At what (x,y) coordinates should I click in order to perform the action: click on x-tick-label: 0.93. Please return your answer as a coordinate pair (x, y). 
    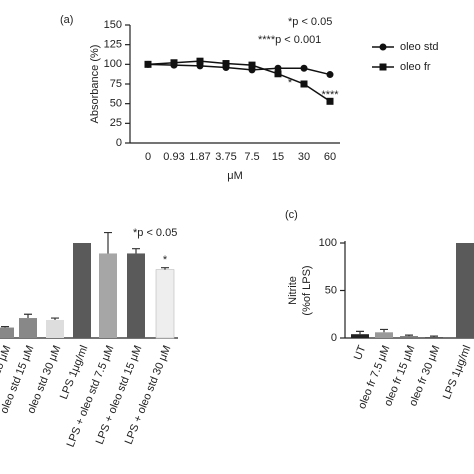
    Looking at the image, I should click on (173, 157).